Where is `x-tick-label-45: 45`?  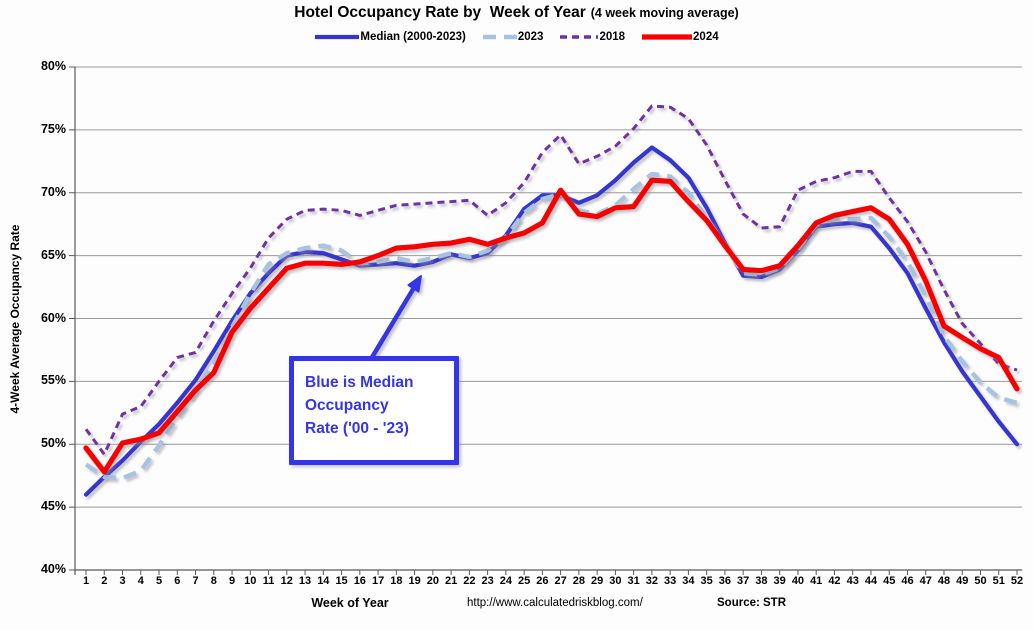
x-tick-label-45: 45 is located at coordinates (889, 581).